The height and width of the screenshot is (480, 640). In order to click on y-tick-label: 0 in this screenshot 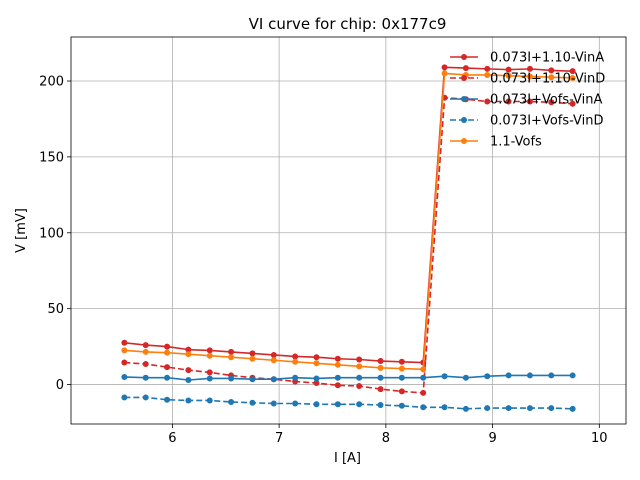, I will do `click(60, 385)`.